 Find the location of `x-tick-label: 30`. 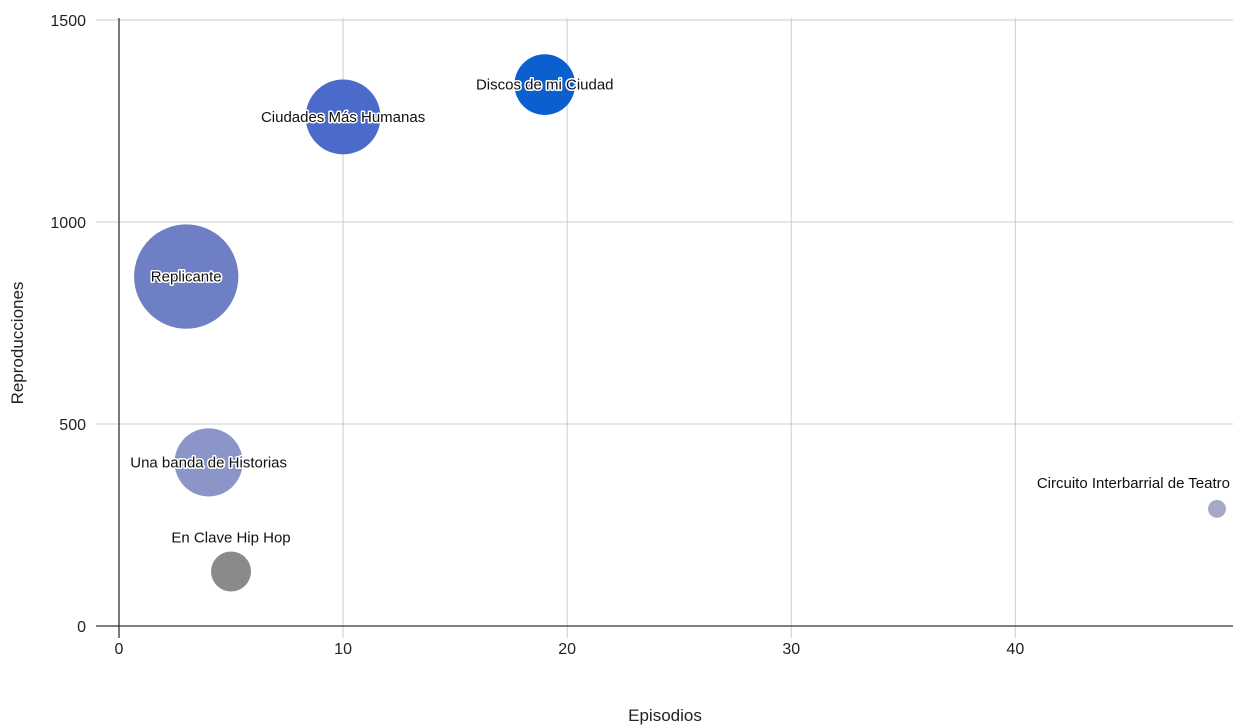

x-tick-label: 30 is located at coordinates (791, 649).